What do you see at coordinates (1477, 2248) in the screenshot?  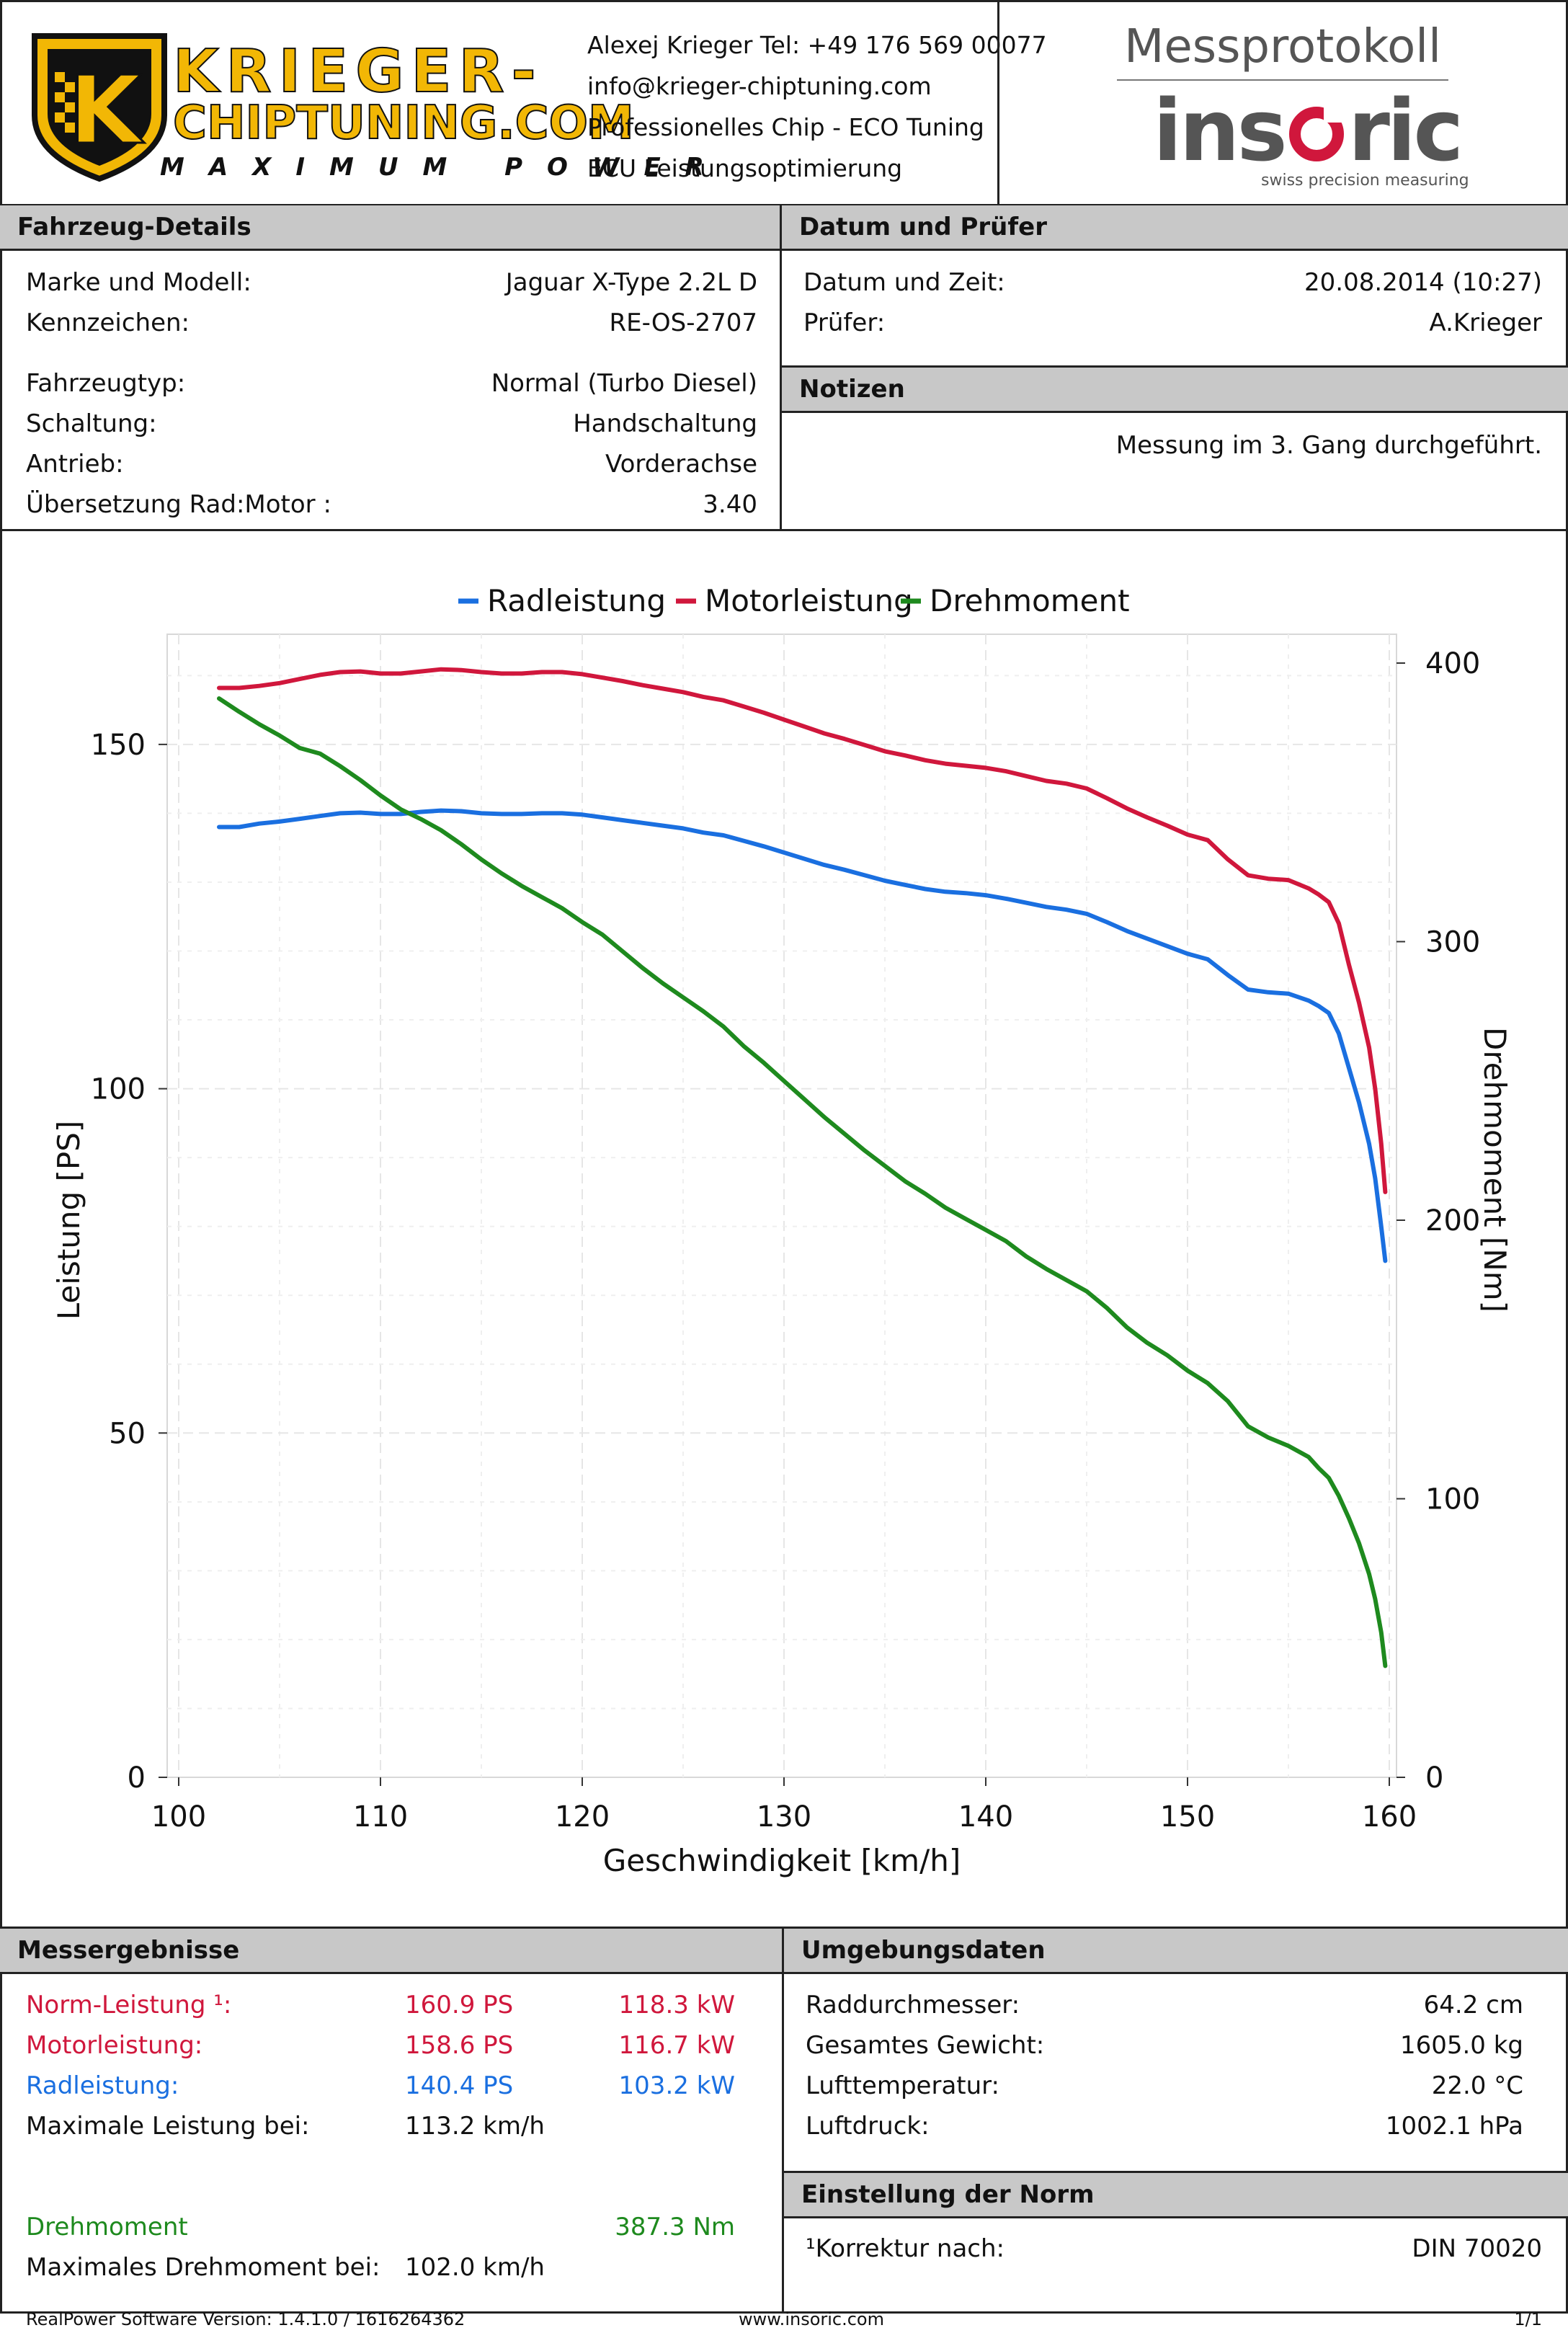 I see `norm-value: DIN 70020` at bounding box center [1477, 2248].